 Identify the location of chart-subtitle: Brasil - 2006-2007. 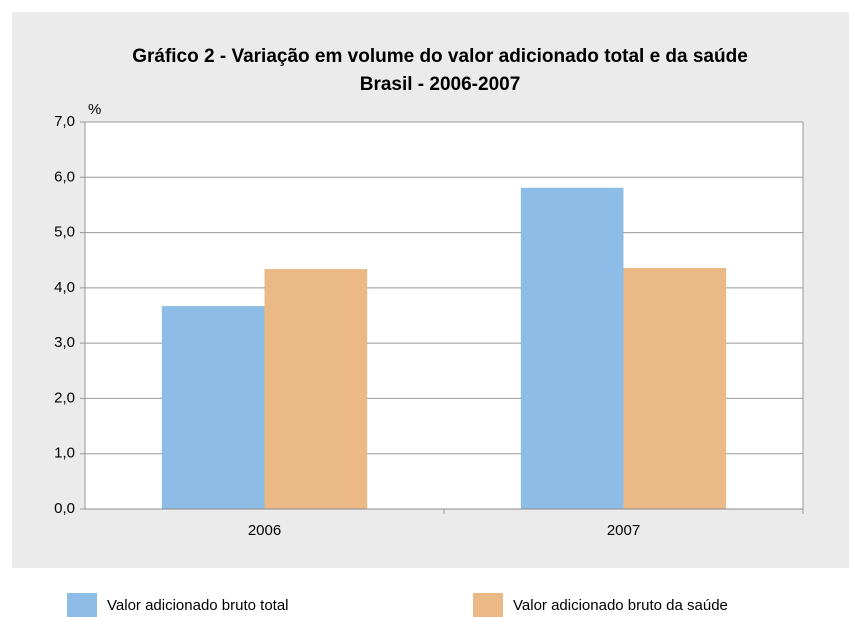
(440, 84).